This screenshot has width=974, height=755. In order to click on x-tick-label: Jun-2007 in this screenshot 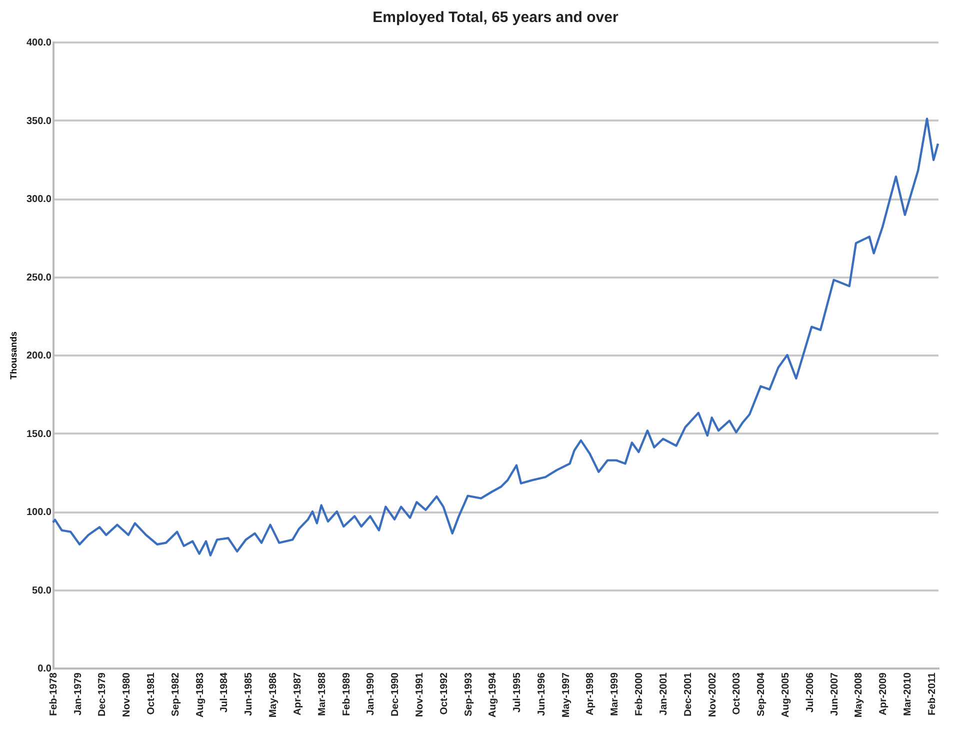, I will do `click(834, 694)`.